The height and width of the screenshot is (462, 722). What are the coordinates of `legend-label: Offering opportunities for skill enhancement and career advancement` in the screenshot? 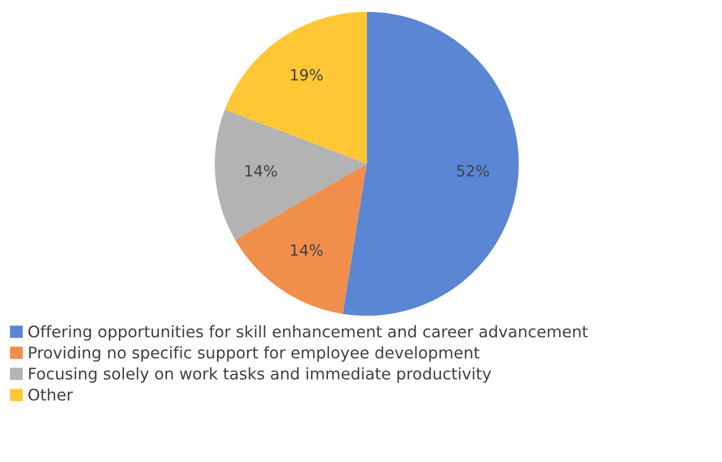 It's located at (308, 333).